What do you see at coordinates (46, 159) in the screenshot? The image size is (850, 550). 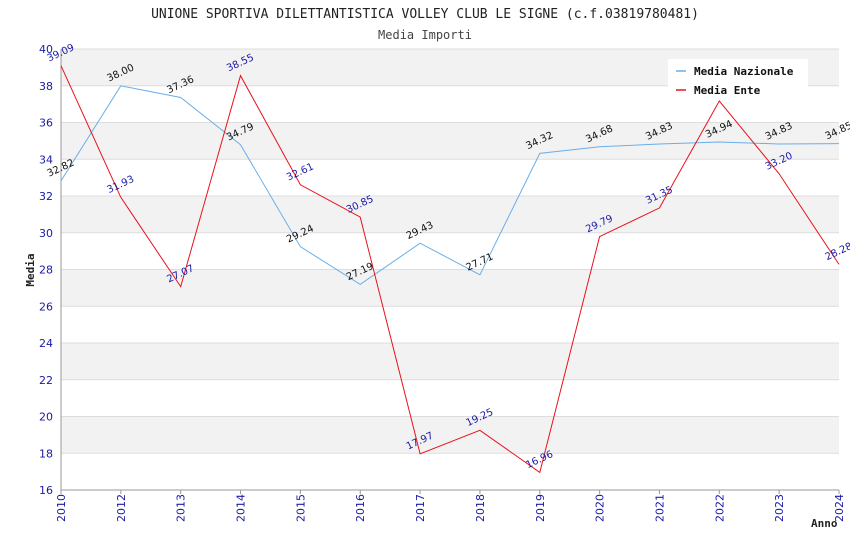 I see `y-tick-label: 34` at bounding box center [46, 159].